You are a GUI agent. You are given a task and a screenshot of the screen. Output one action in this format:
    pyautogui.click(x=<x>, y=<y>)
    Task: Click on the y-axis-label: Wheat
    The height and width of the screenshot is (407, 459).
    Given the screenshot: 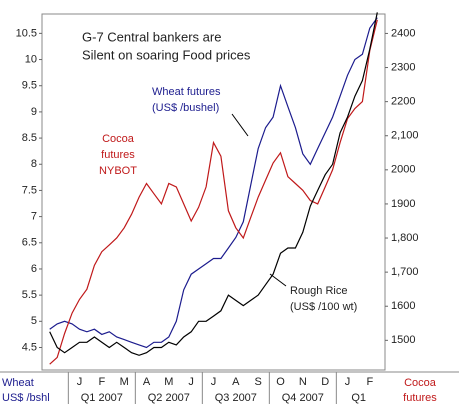 What is the action you would take?
    pyautogui.click(x=18, y=383)
    